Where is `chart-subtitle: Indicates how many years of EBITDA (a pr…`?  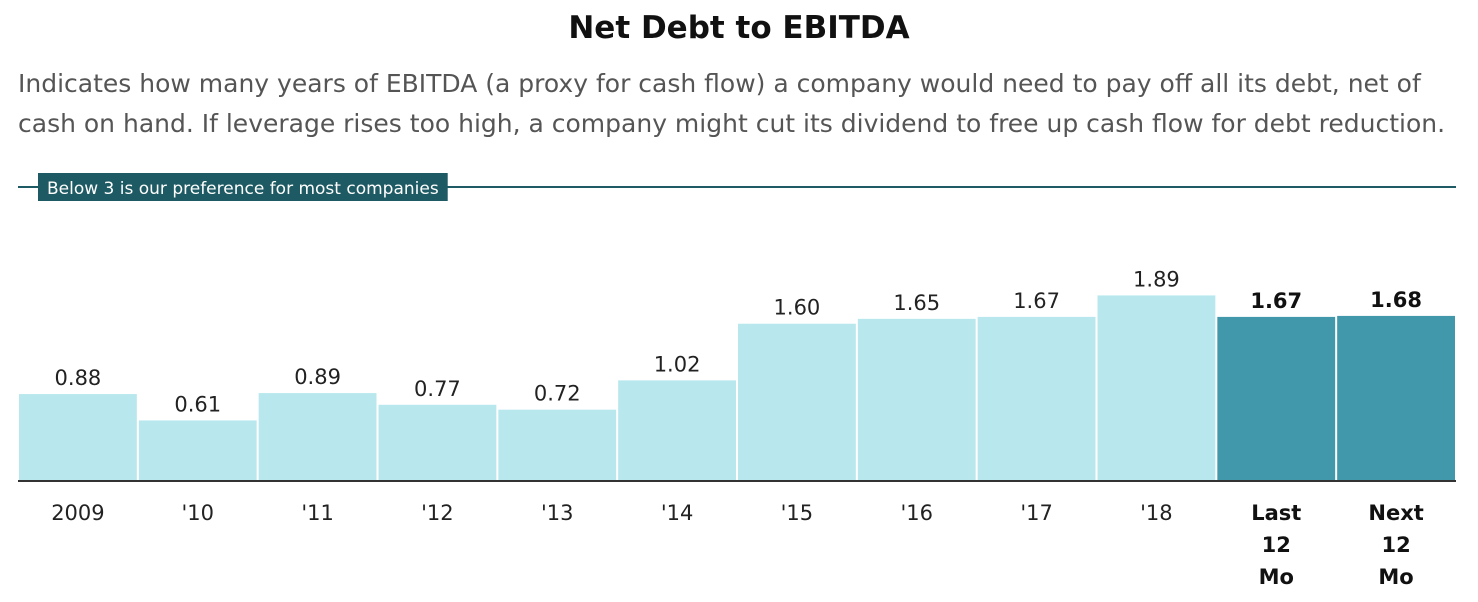
chart-subtitle: Indicates how many years of EBITDA (a pr… is located at coordinates (732, 103).